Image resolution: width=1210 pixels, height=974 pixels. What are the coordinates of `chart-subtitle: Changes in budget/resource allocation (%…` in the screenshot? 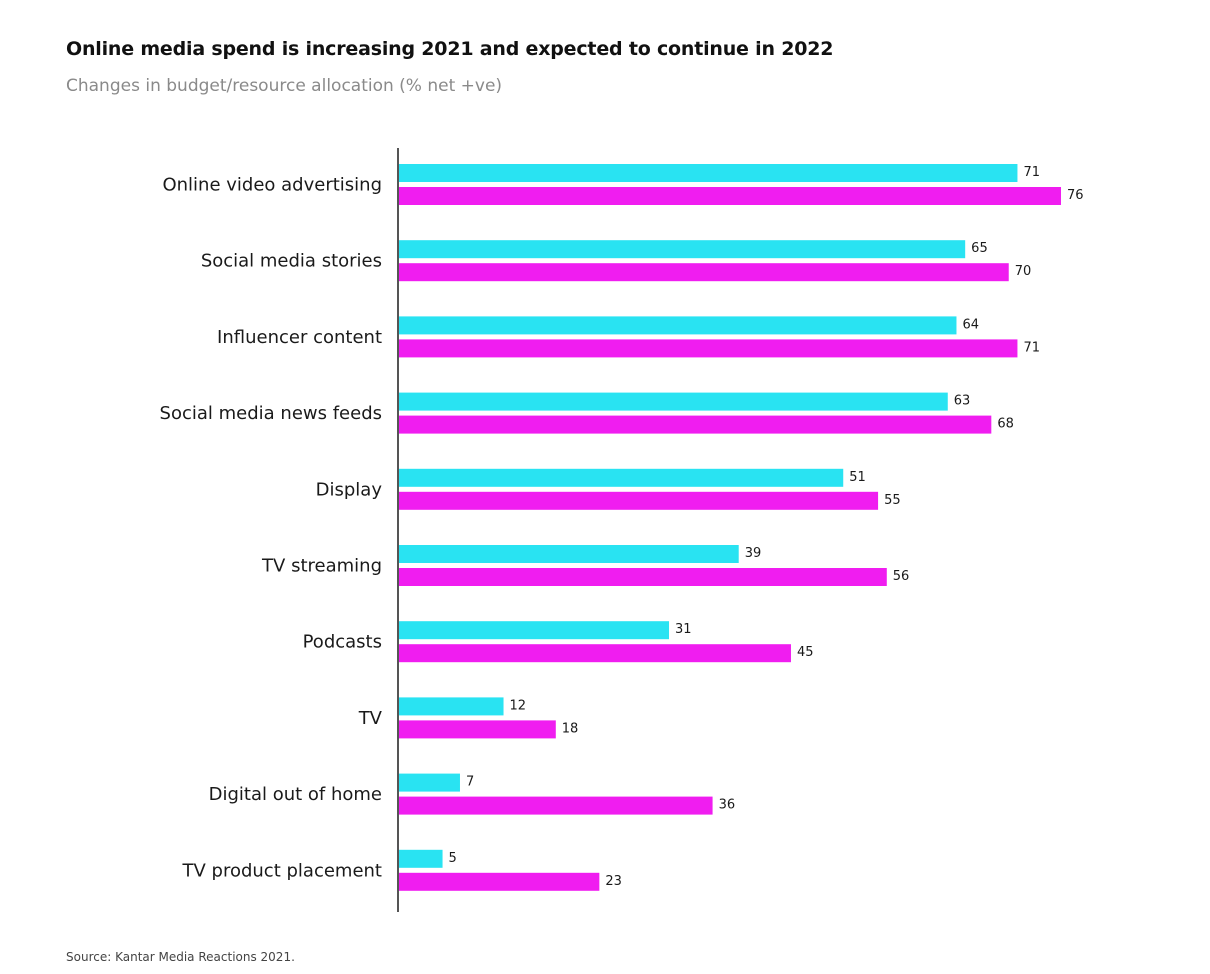 It's located at (284, 86).